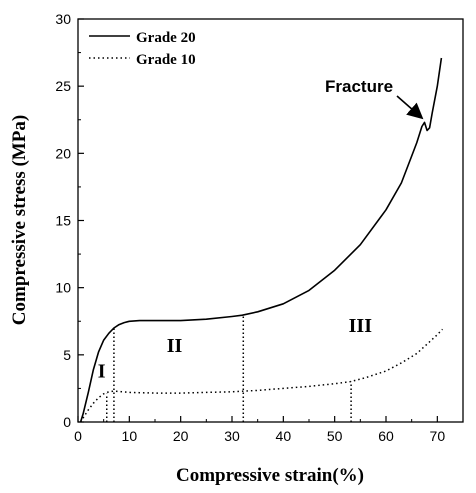  What do you see at coordinates (142, 49) in the screenshot?
I see `legend: Grade 20 Grade 10` at bounding box center [142, 49].